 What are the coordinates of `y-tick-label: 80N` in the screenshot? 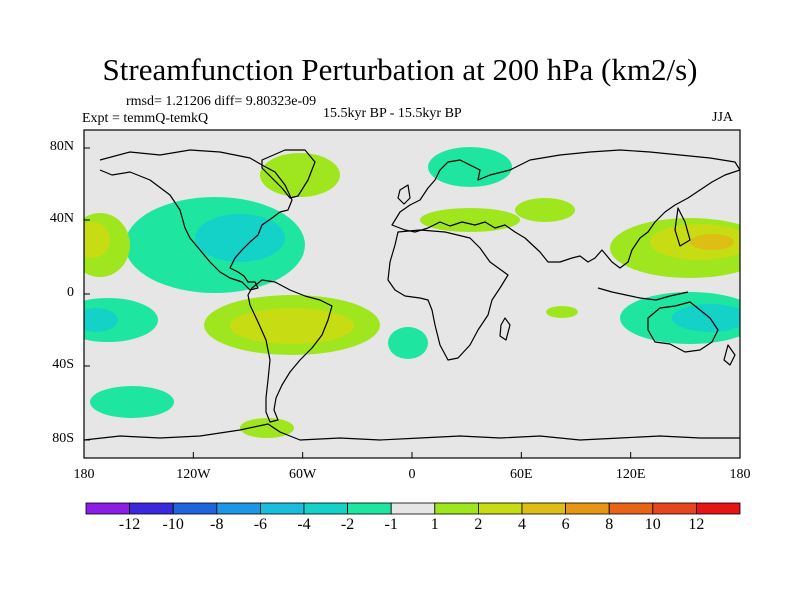 It's located at (61, 146).